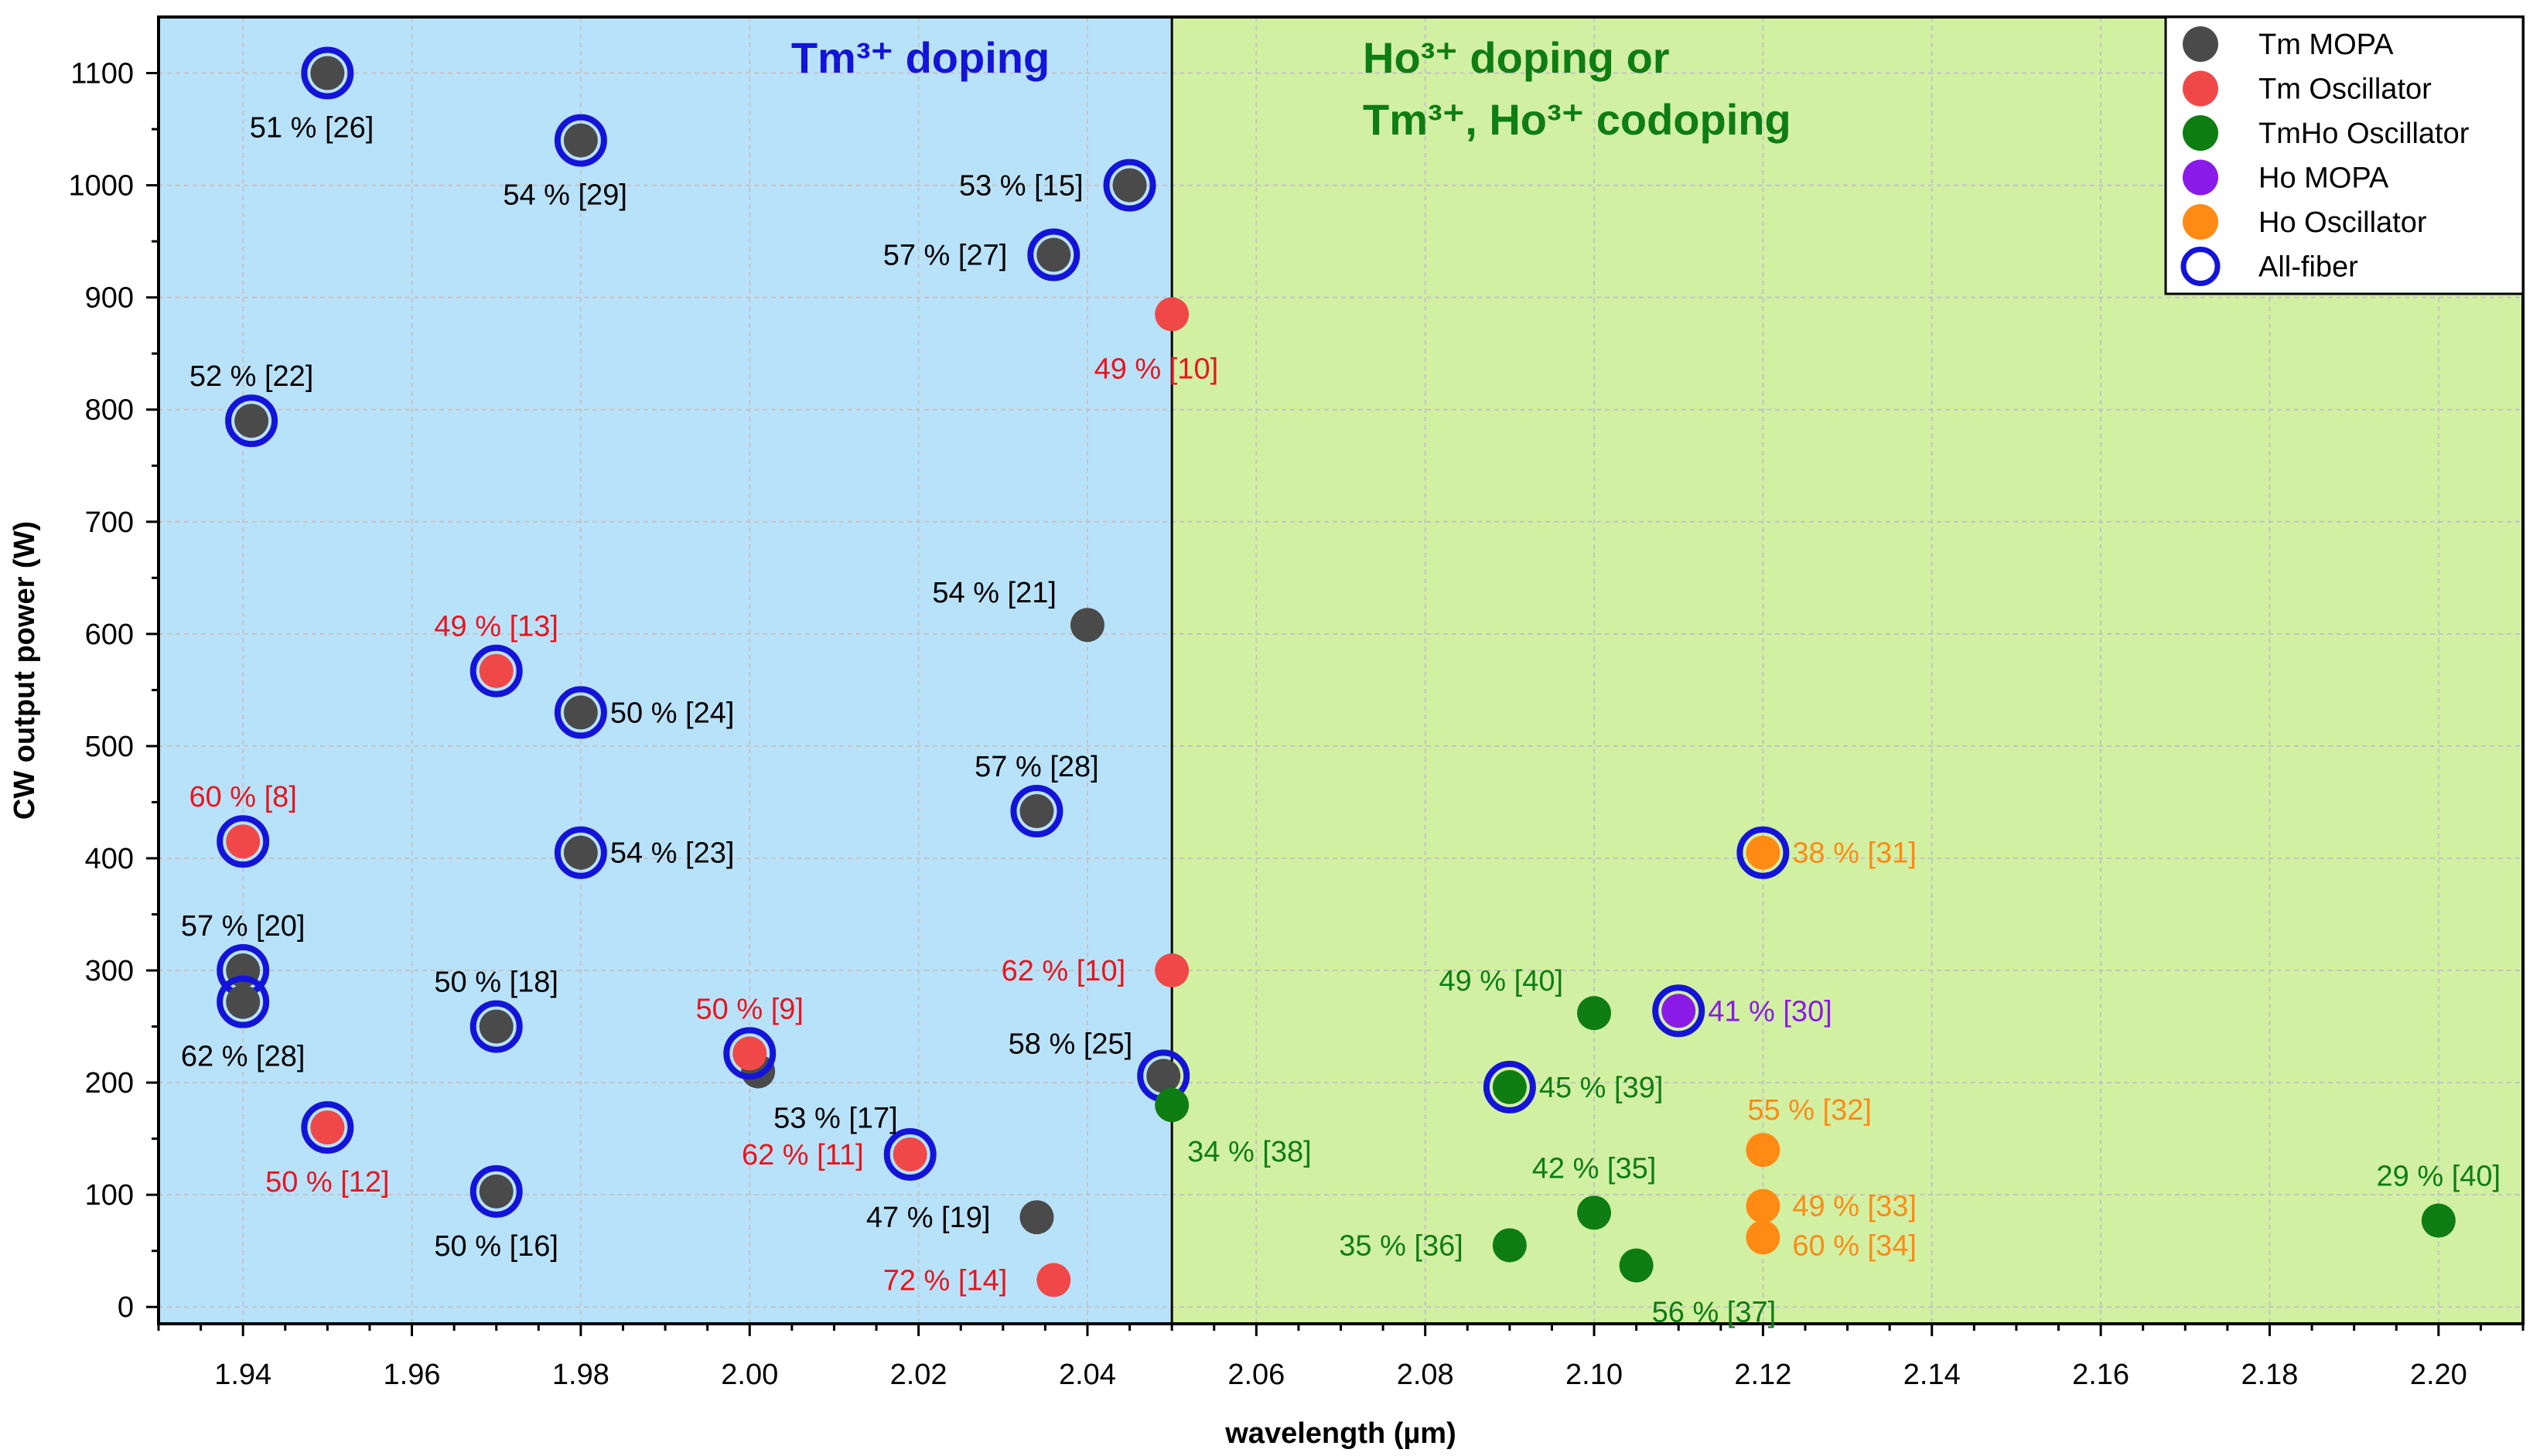 The image size is (2540, 1456). What do you see at coordinates (109, 522) in the screenshot?
I see `y-tick-label: 700` at bounding box center [109, 522].